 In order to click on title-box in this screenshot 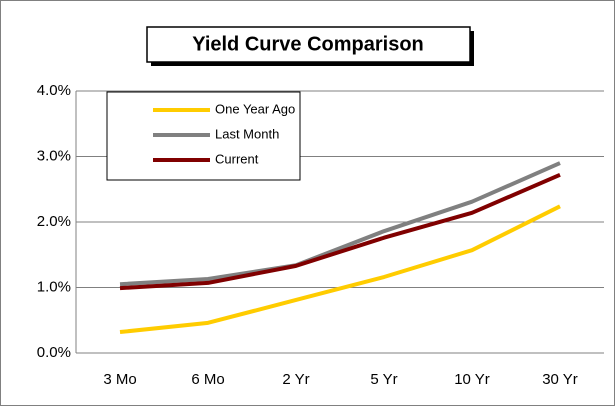, I will do `click(308, 44)`.